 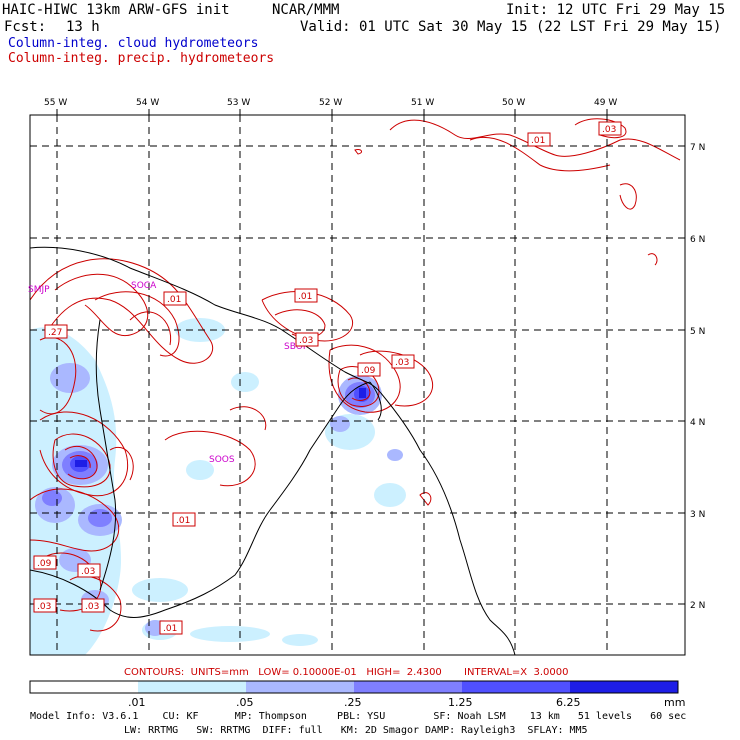 I want to click on lon-label-49w: 49 W, so click(x=605, y=103).